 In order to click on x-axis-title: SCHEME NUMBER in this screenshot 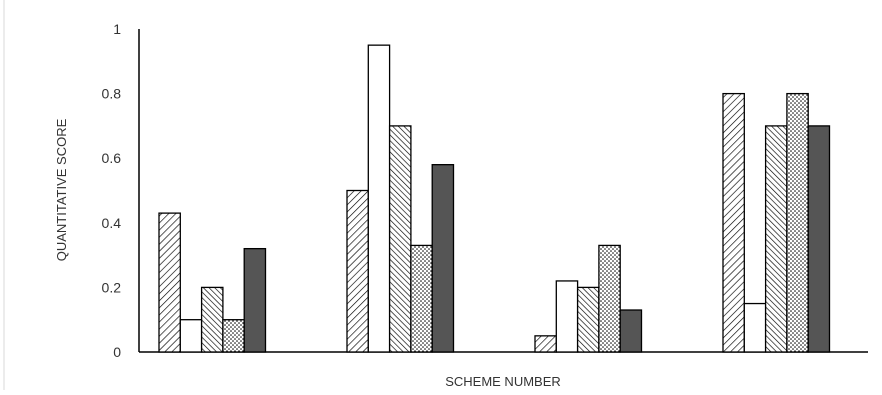, I will do `click(503, 381)`.